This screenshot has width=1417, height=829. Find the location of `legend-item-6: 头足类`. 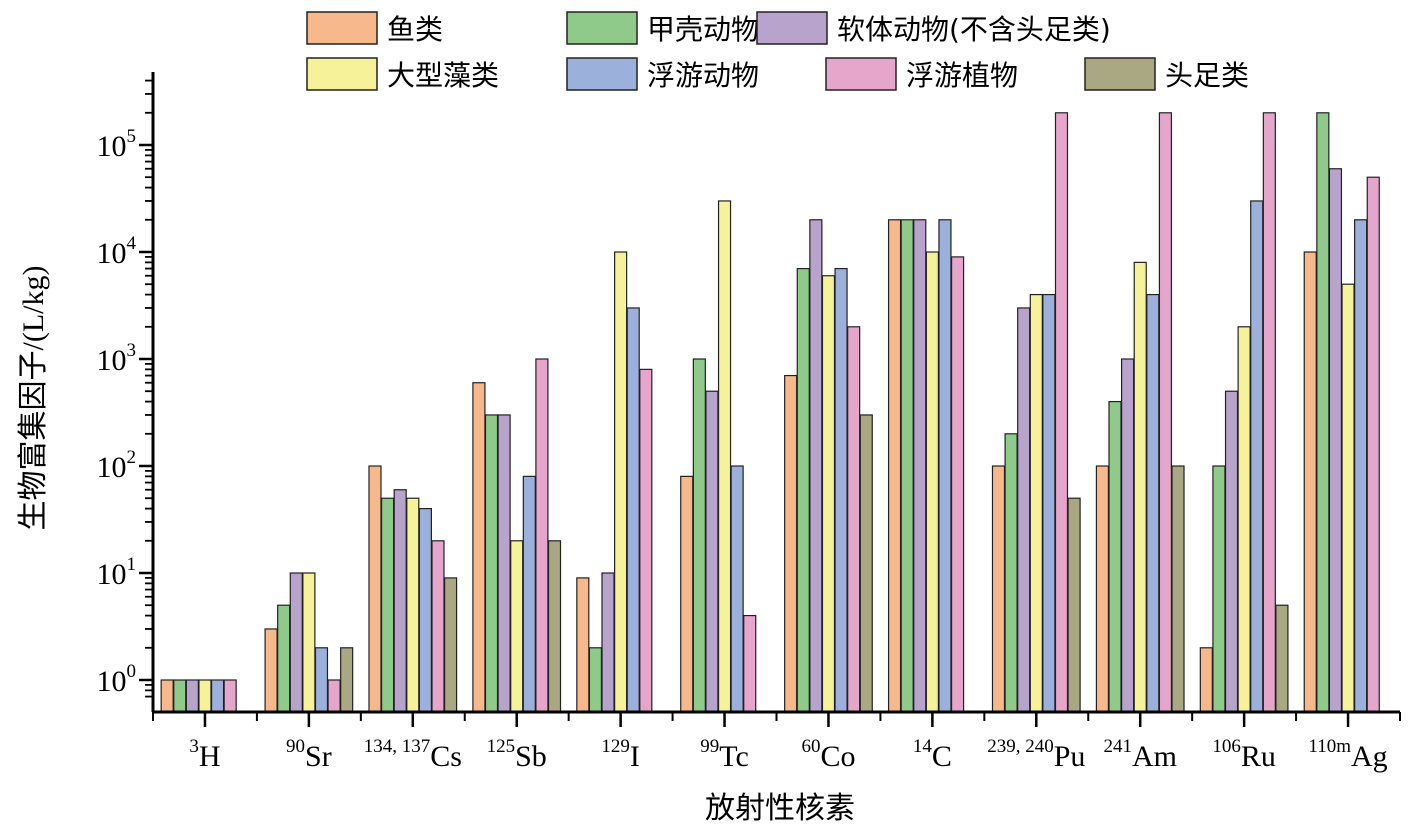

legend-item-6: 头足类 is located at coordinates (1166, 74).